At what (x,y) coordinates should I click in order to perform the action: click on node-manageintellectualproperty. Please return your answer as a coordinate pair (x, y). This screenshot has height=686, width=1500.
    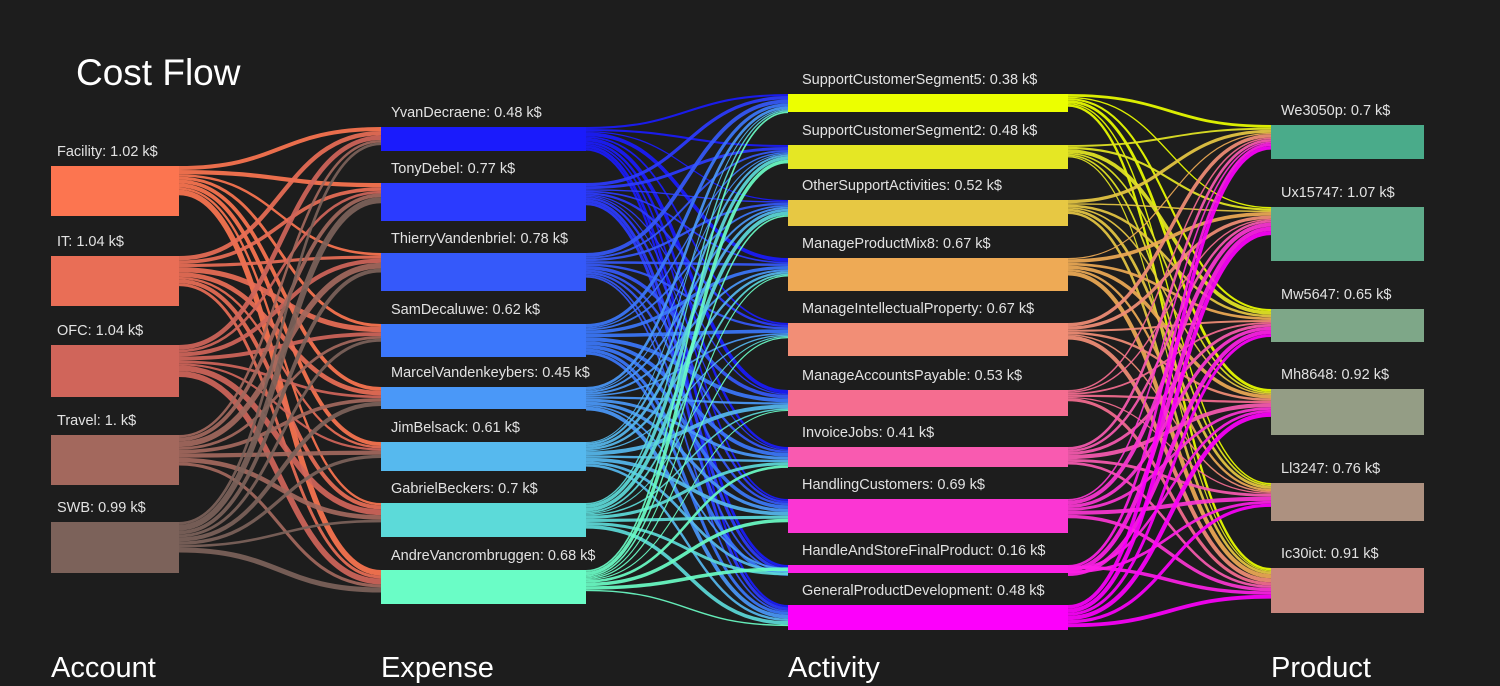
    Looking at the image, I should click on (928, 339).